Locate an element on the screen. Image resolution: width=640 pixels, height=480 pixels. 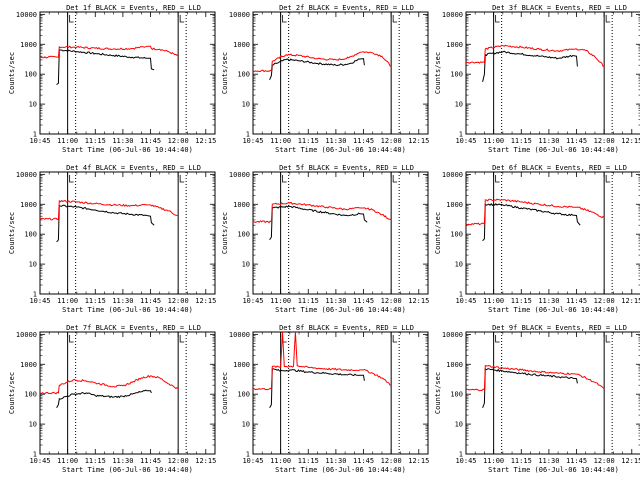
panel-title: Det 9f BLACK = Events, RED = LLD is located at coordinates (559, 328).